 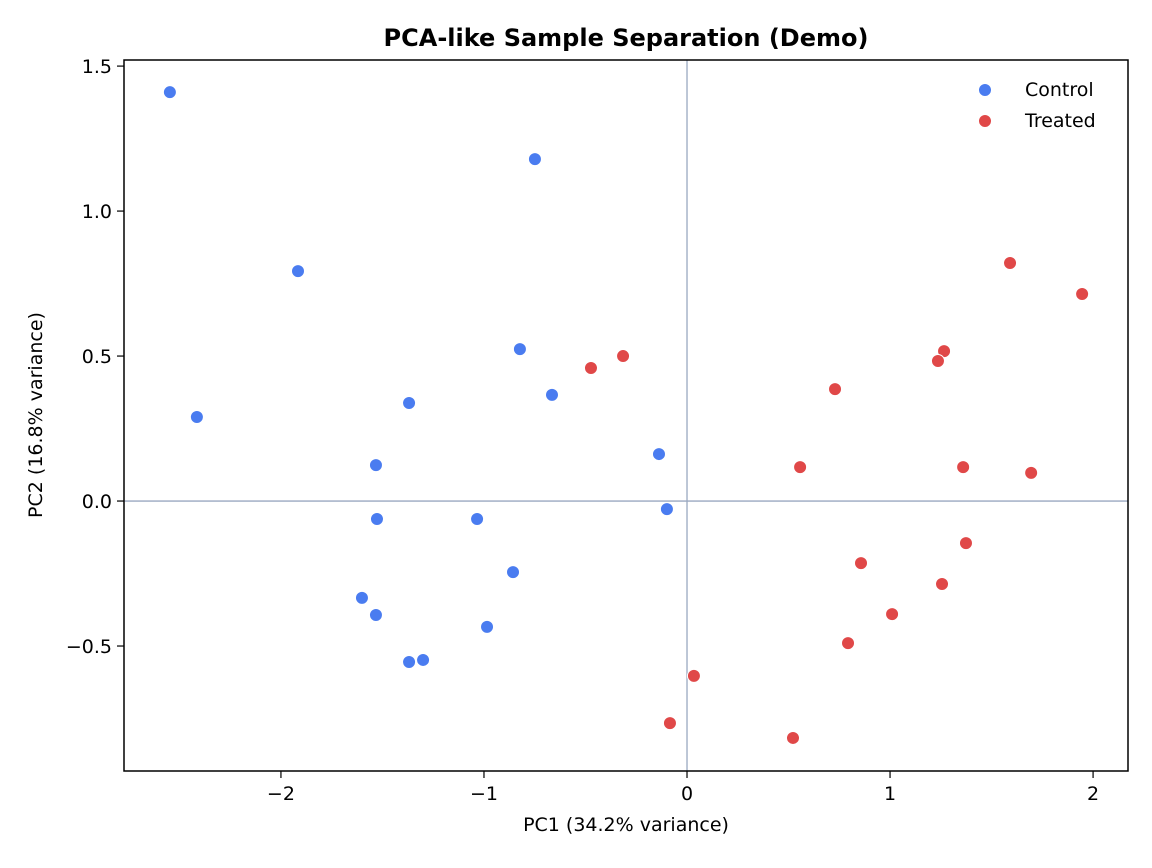 What do you see at coordinates (890, 794) in the screenshot?
I see `x-tick-label: 1` at bounding box center [890, 794].